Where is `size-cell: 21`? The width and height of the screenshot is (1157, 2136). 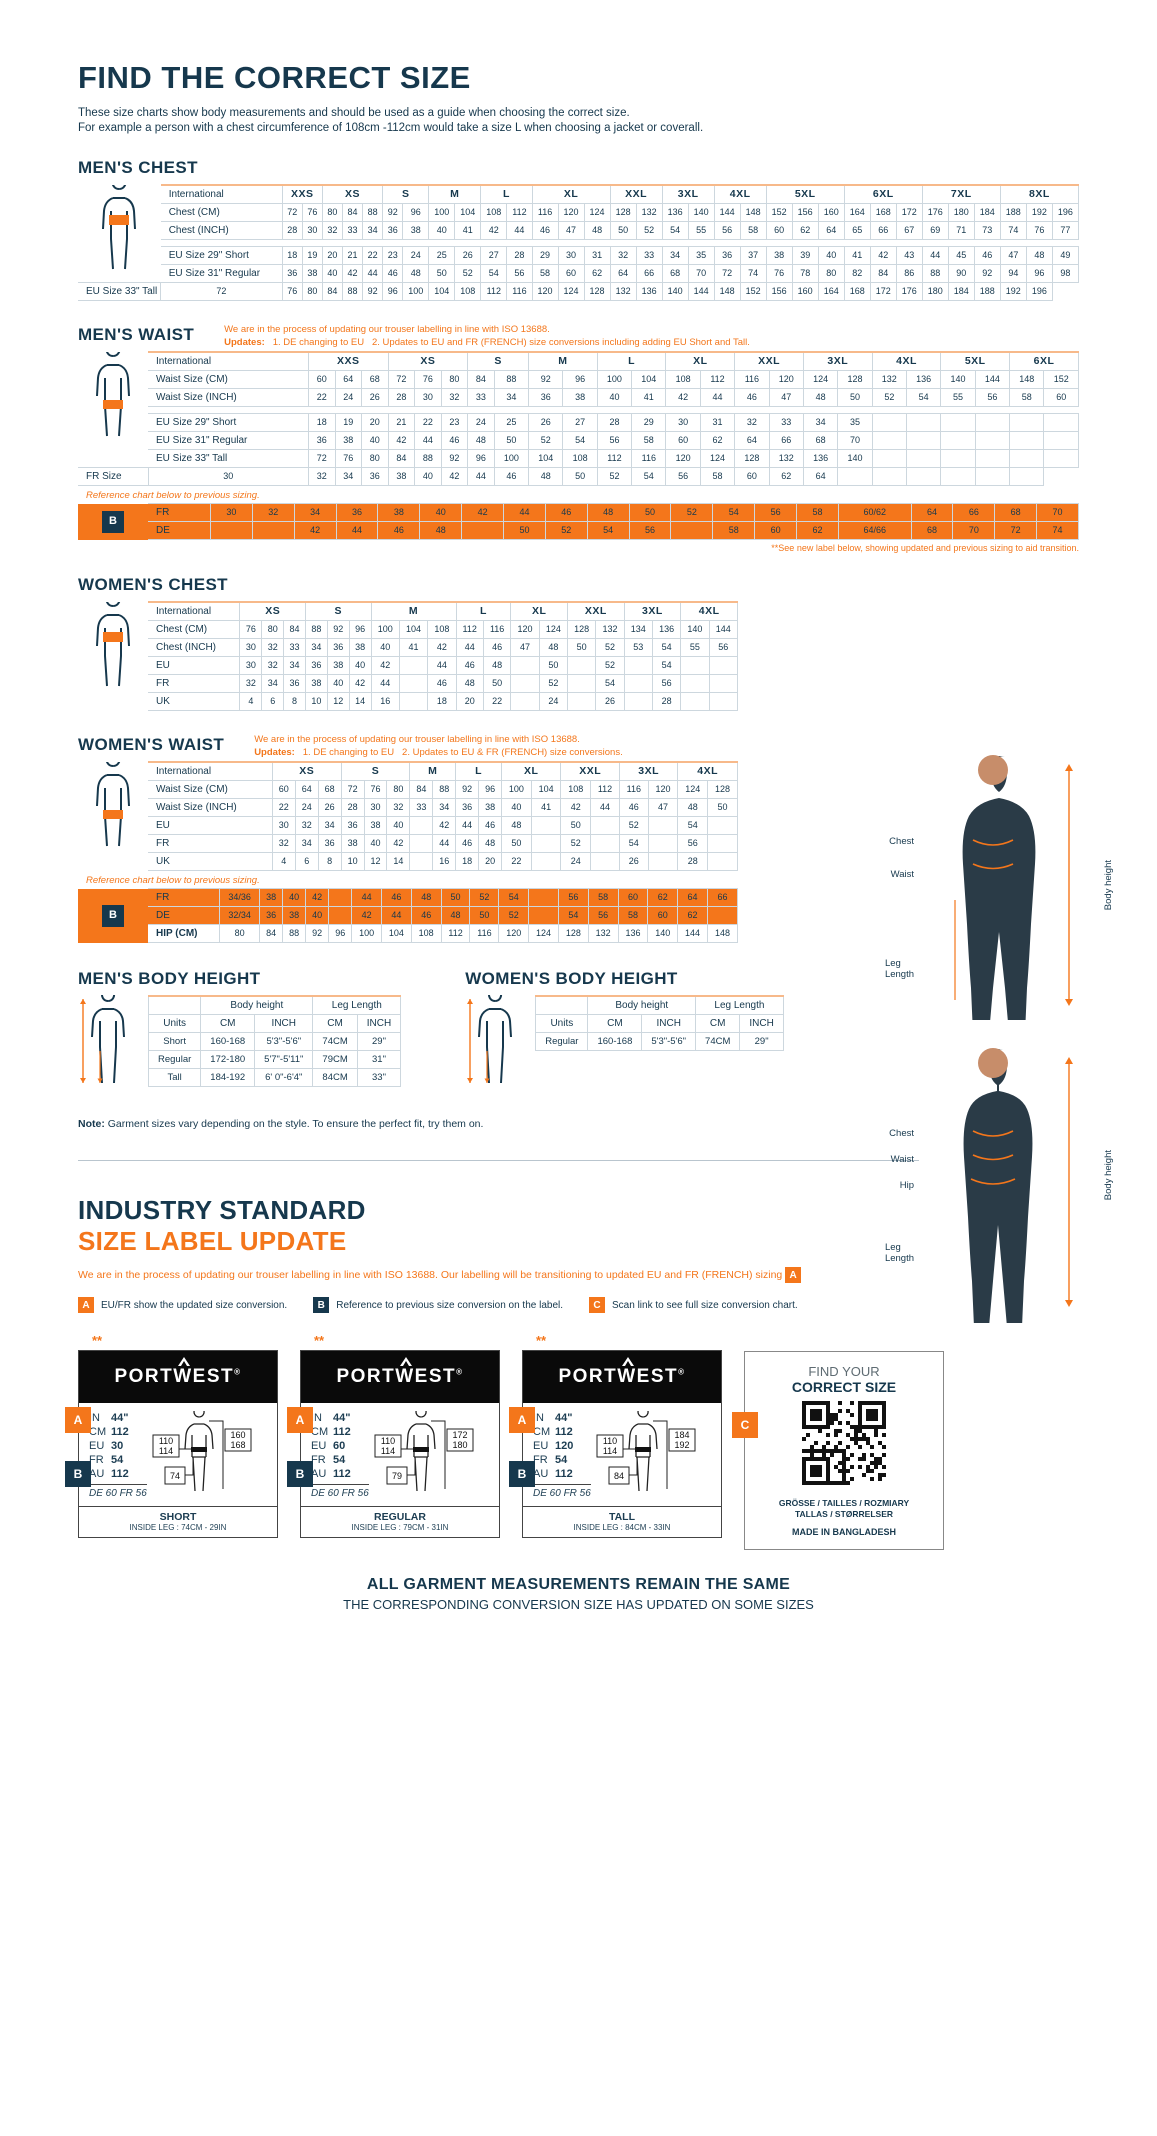 size-cell: 21 is located at coordinates (401, 422).